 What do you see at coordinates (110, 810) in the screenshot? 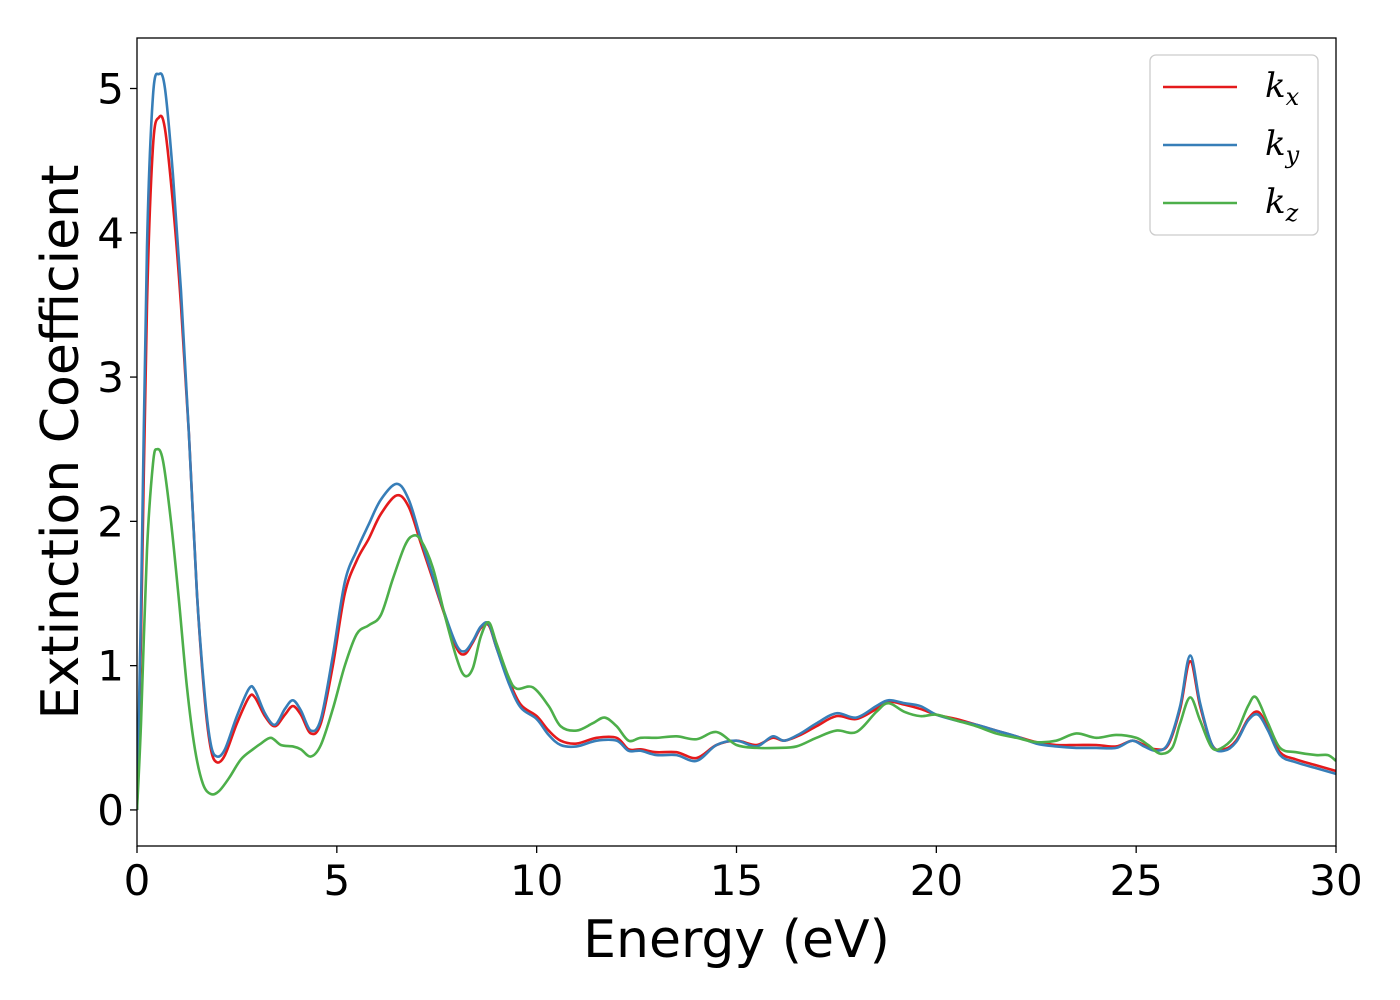
I see `y-tick-label: 0` at bounding box center [110, 810].